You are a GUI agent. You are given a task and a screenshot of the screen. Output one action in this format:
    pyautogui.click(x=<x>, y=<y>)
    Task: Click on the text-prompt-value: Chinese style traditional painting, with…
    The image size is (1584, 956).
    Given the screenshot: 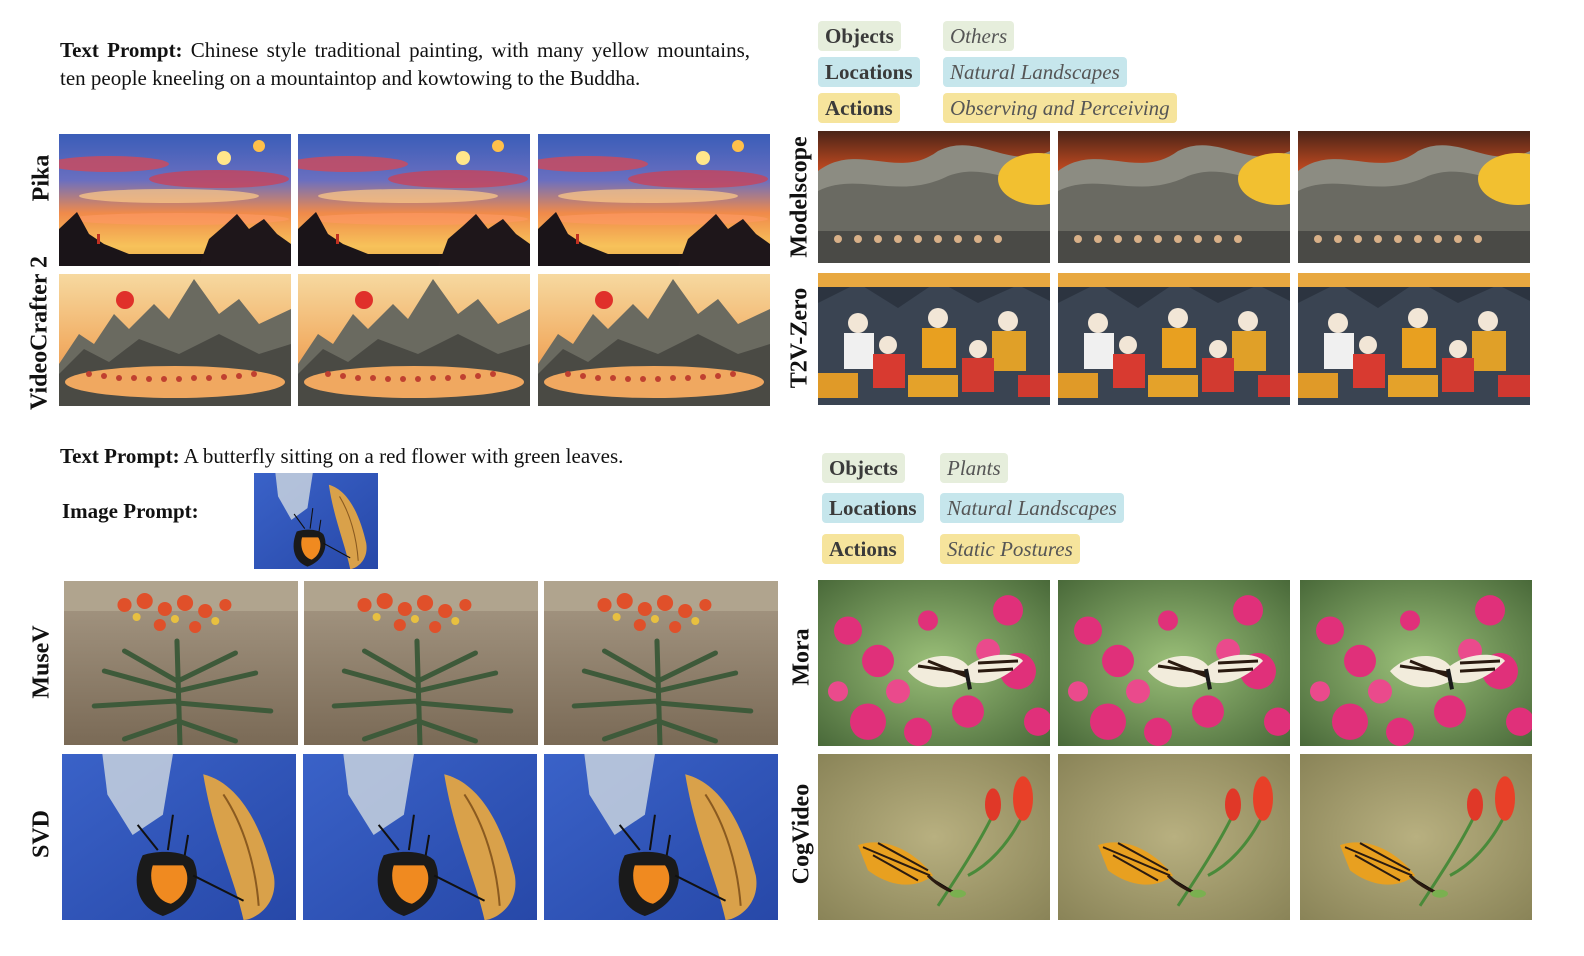 What is the action you would take?
    pyautogui.click(x=405, y=64)
    